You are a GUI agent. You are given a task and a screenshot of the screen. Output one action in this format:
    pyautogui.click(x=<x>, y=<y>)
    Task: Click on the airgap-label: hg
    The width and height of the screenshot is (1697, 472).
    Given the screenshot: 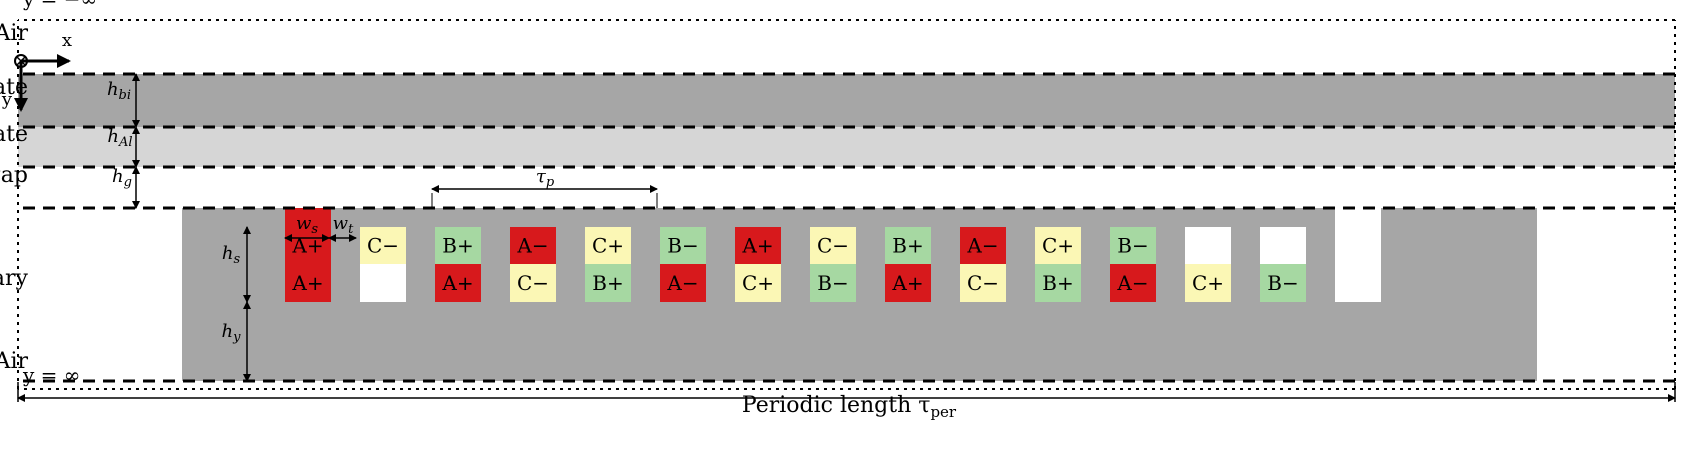 What is the action you would take?
    pyautogui.click(x=122, y=178)
    